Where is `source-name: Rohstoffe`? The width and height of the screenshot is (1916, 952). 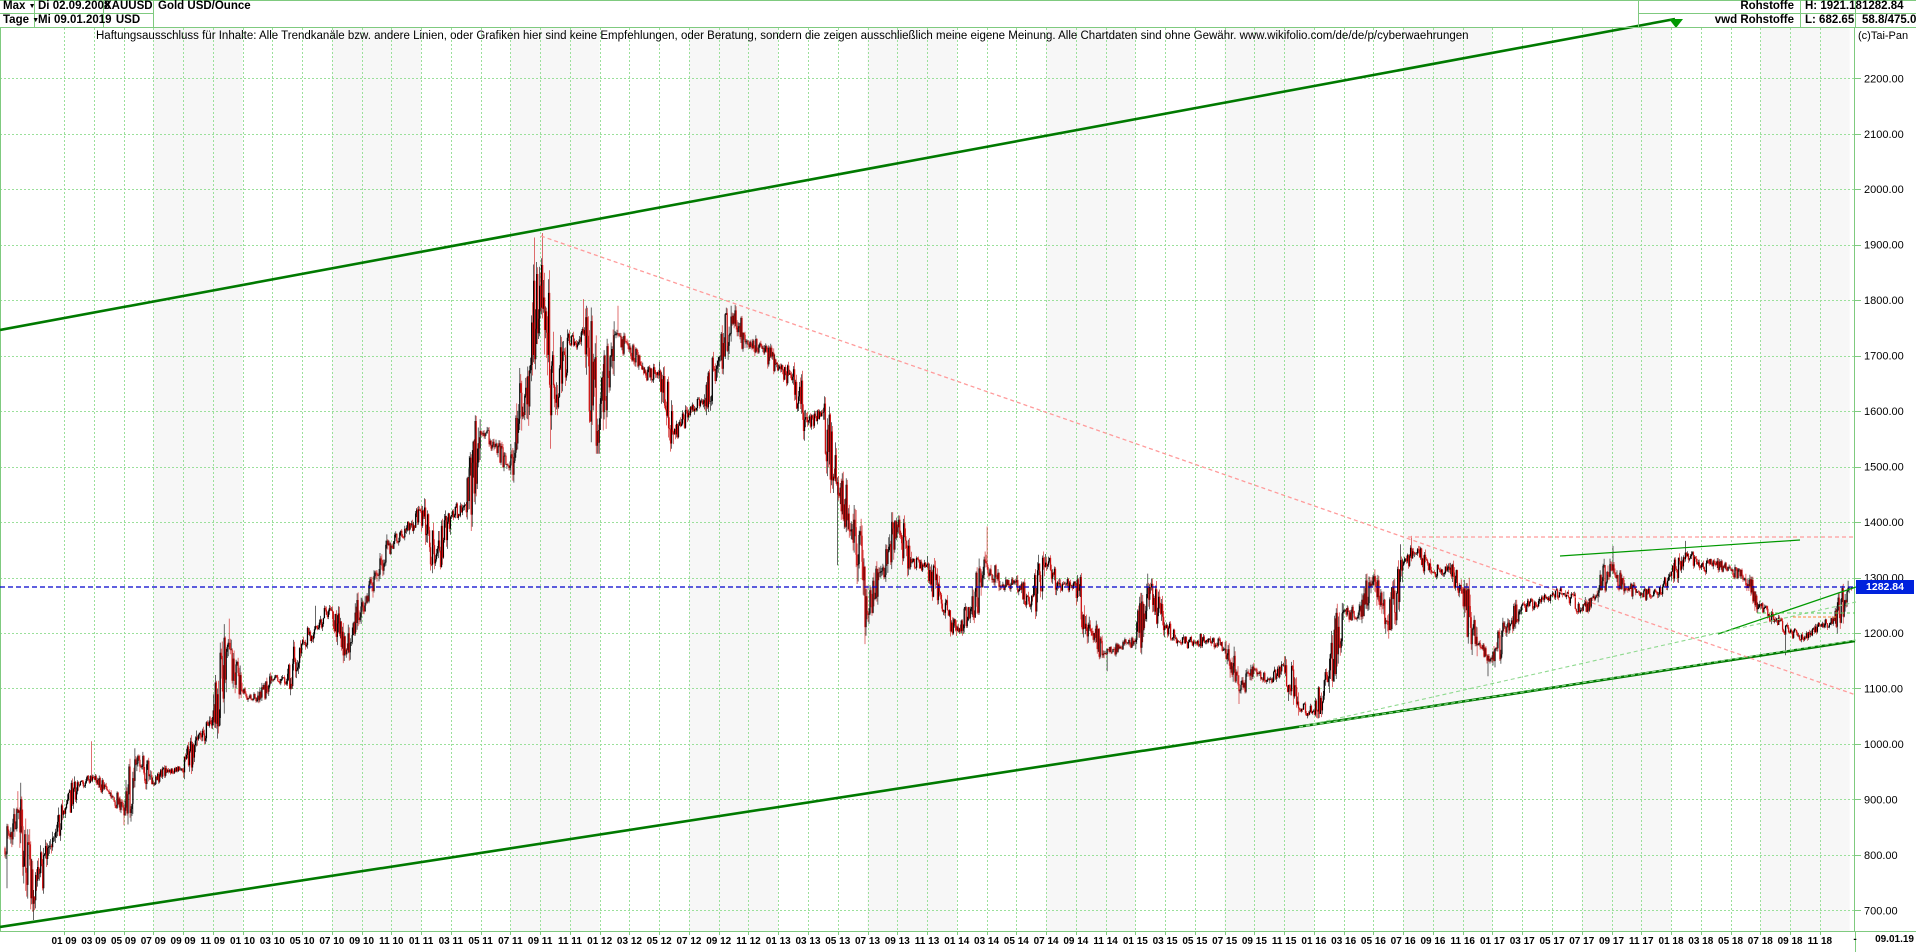
source-name: Rohstoffe is located at coordinates (1767, 6).